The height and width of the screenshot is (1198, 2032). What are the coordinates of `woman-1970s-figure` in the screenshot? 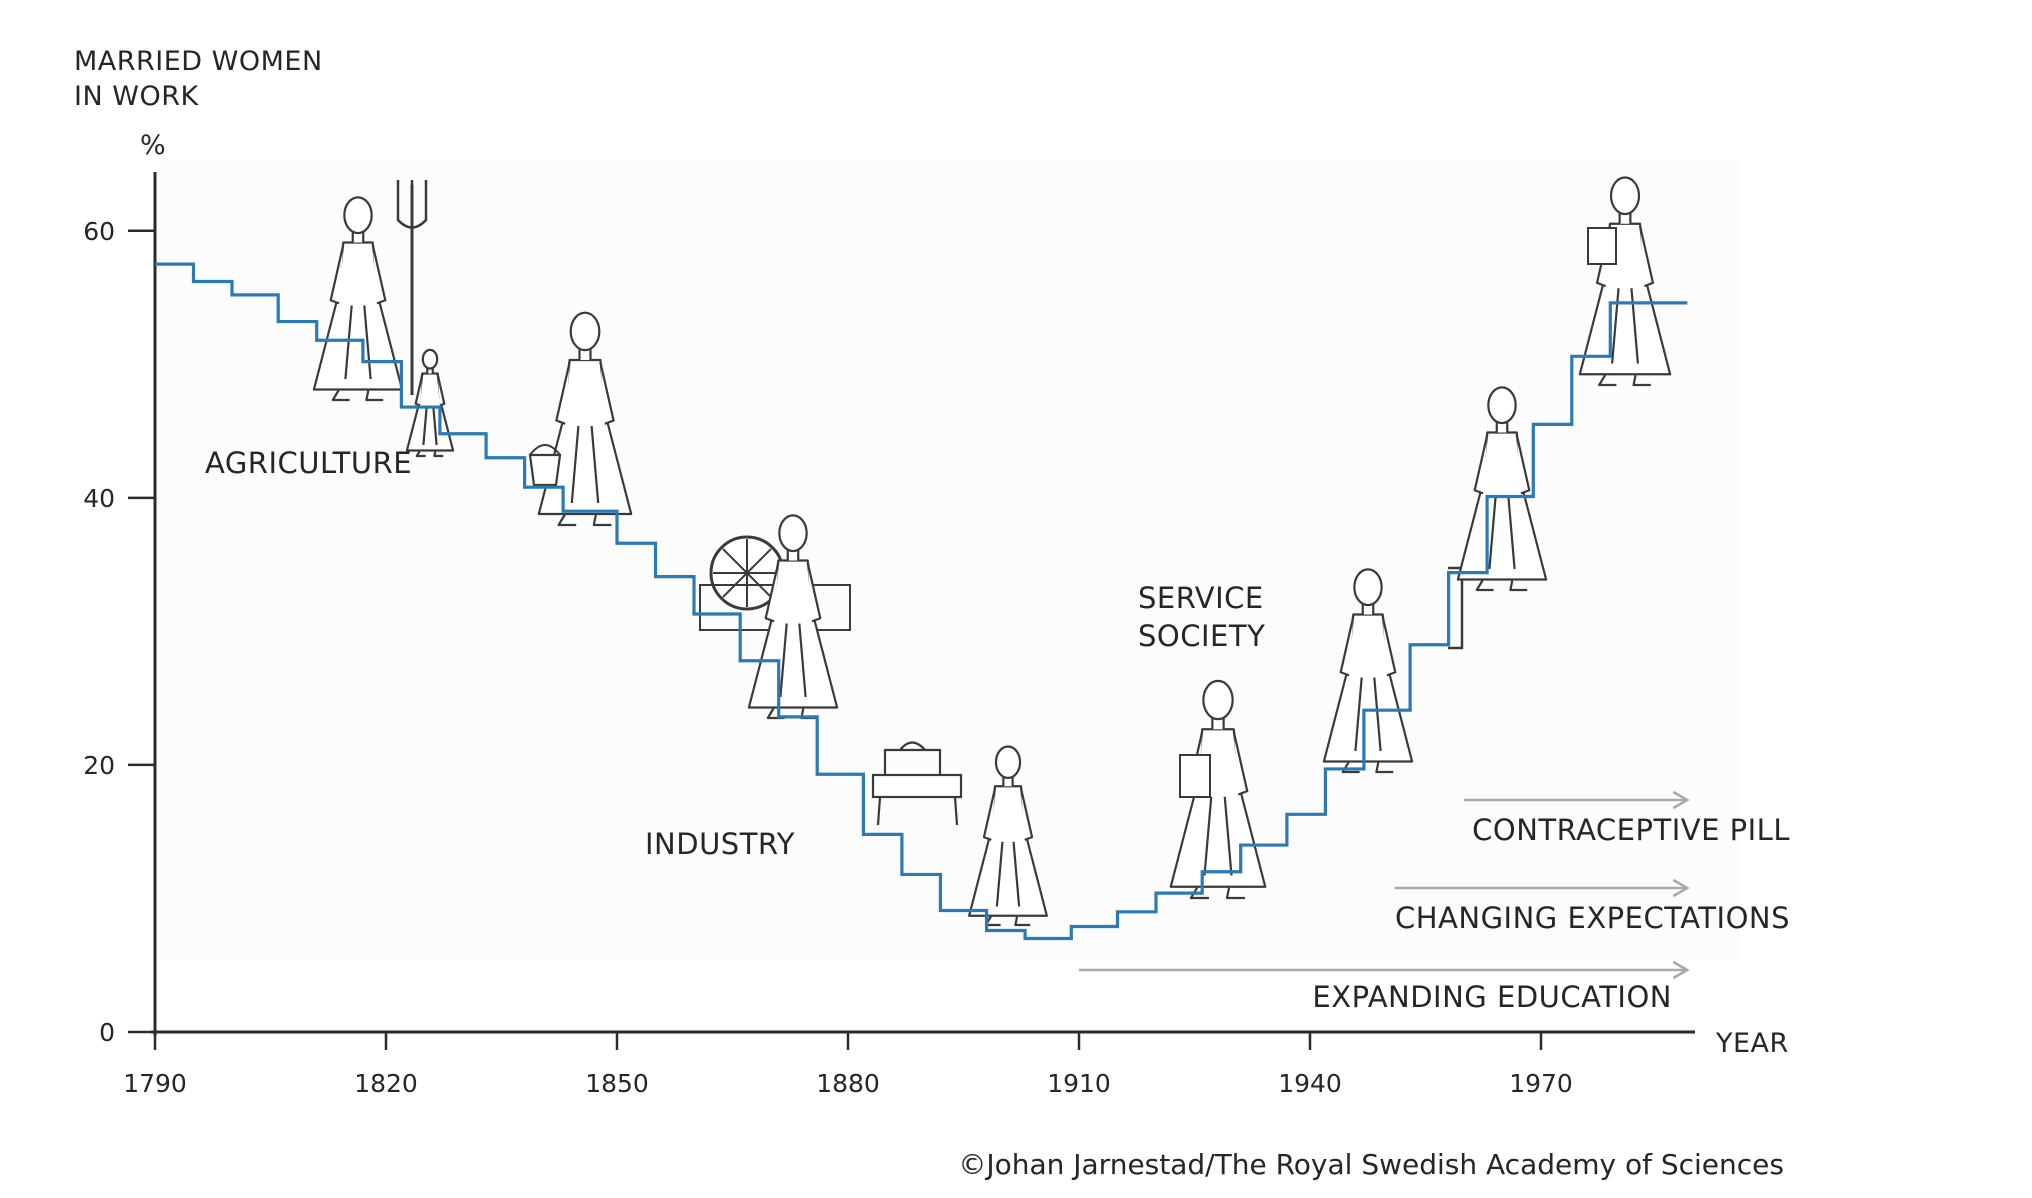 It's located at (1625, 281).